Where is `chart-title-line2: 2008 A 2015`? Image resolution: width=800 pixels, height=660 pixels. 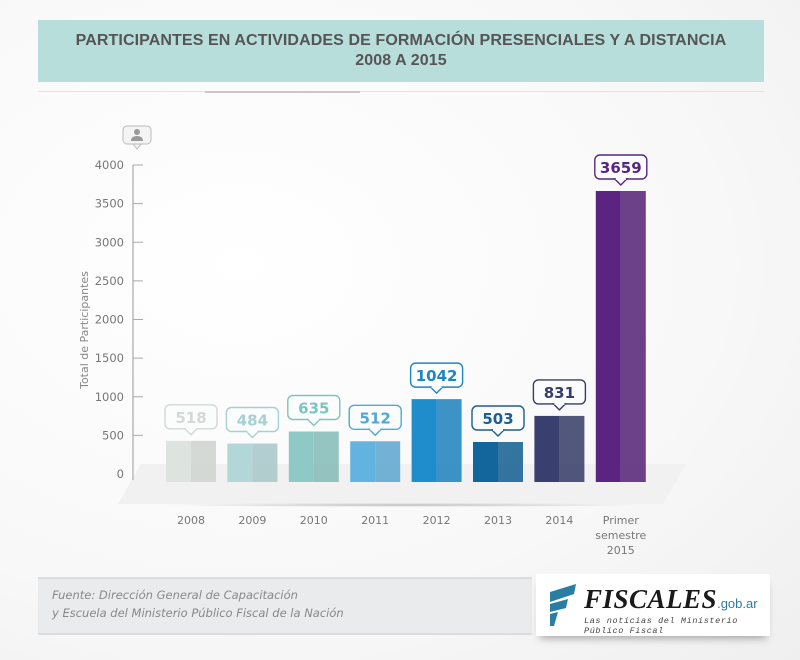 chart-title-line2: 2008 A 2015 is located at coordinates (401, 60).